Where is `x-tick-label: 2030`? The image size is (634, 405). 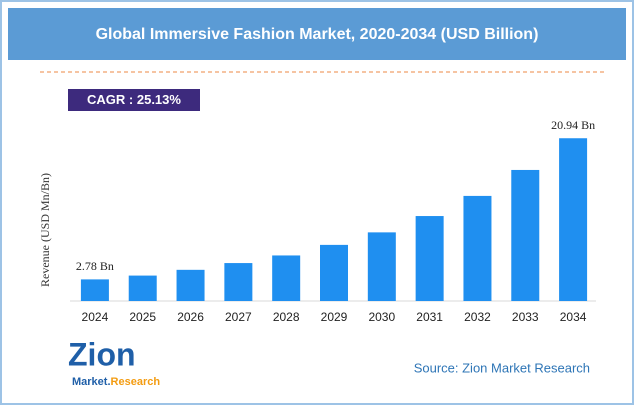 x-tick-label: 2030 is located at coordinates (381, 317).